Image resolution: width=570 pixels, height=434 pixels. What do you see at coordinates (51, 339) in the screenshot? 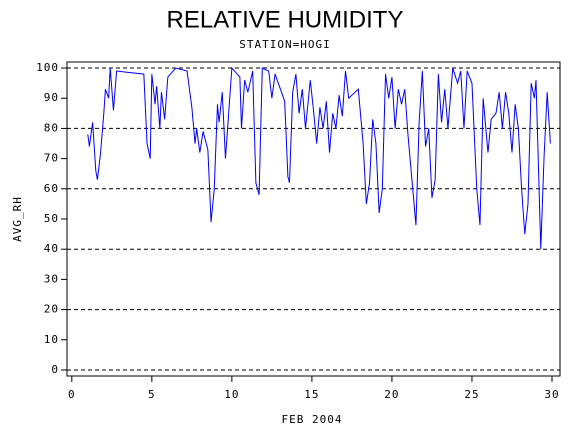
I see `y-tick-label: 10` at bounding box center [51, 339].